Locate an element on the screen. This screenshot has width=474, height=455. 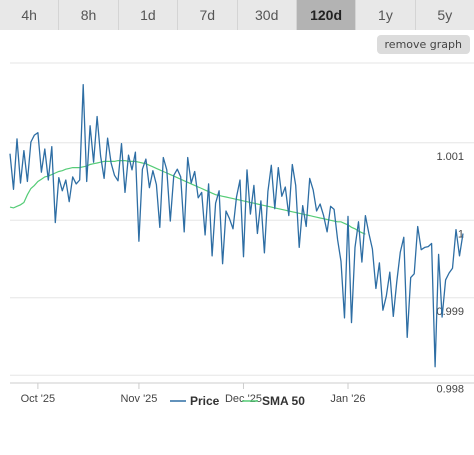
y-tick-label-0: 1.001 is located at coordinates (450, 157).